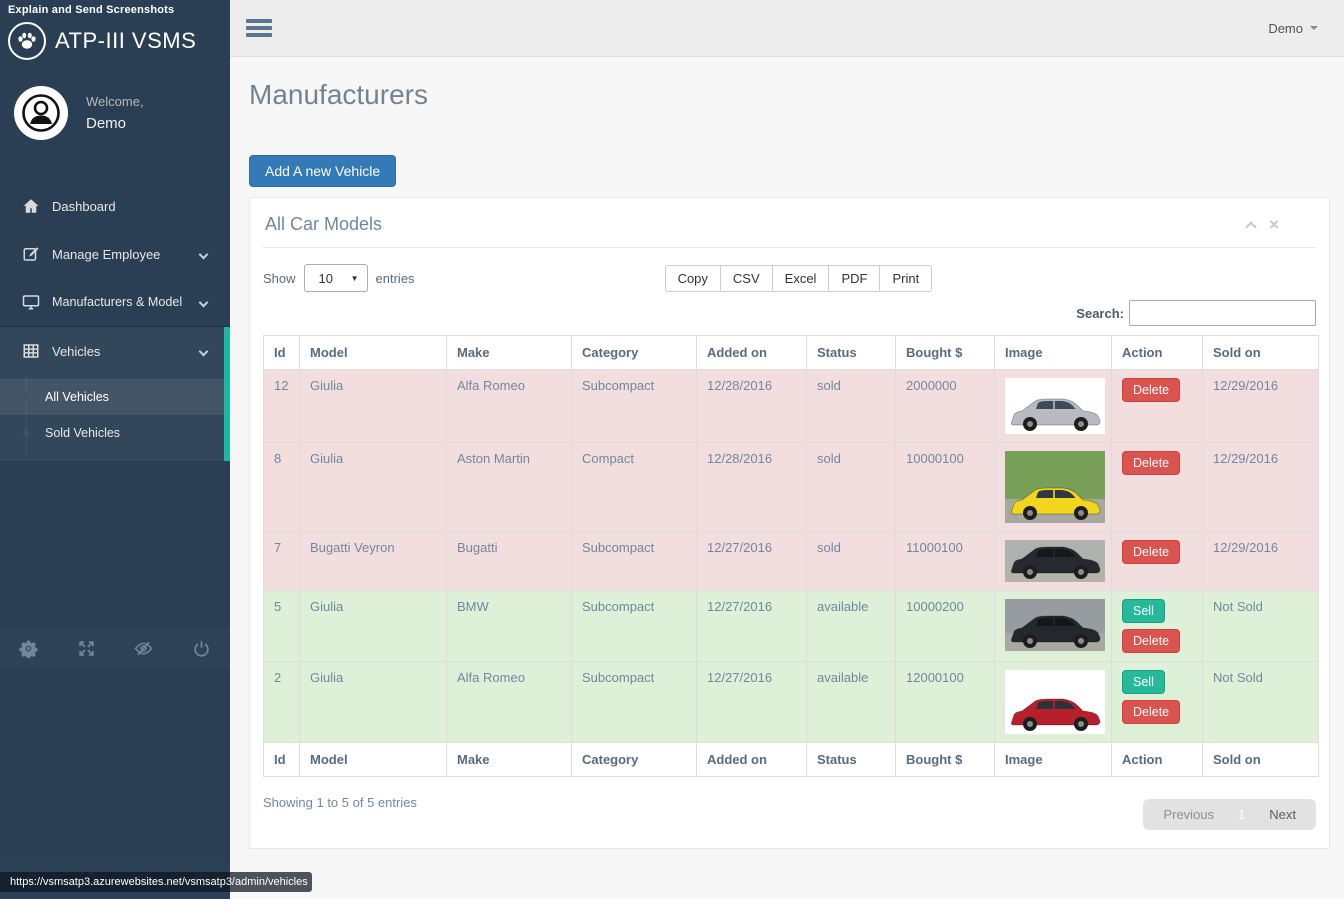 The image size is (1344, 899). Describe the element at coordinates (851, 487) in the screenshot. I see `table-cell: sold` at that location.